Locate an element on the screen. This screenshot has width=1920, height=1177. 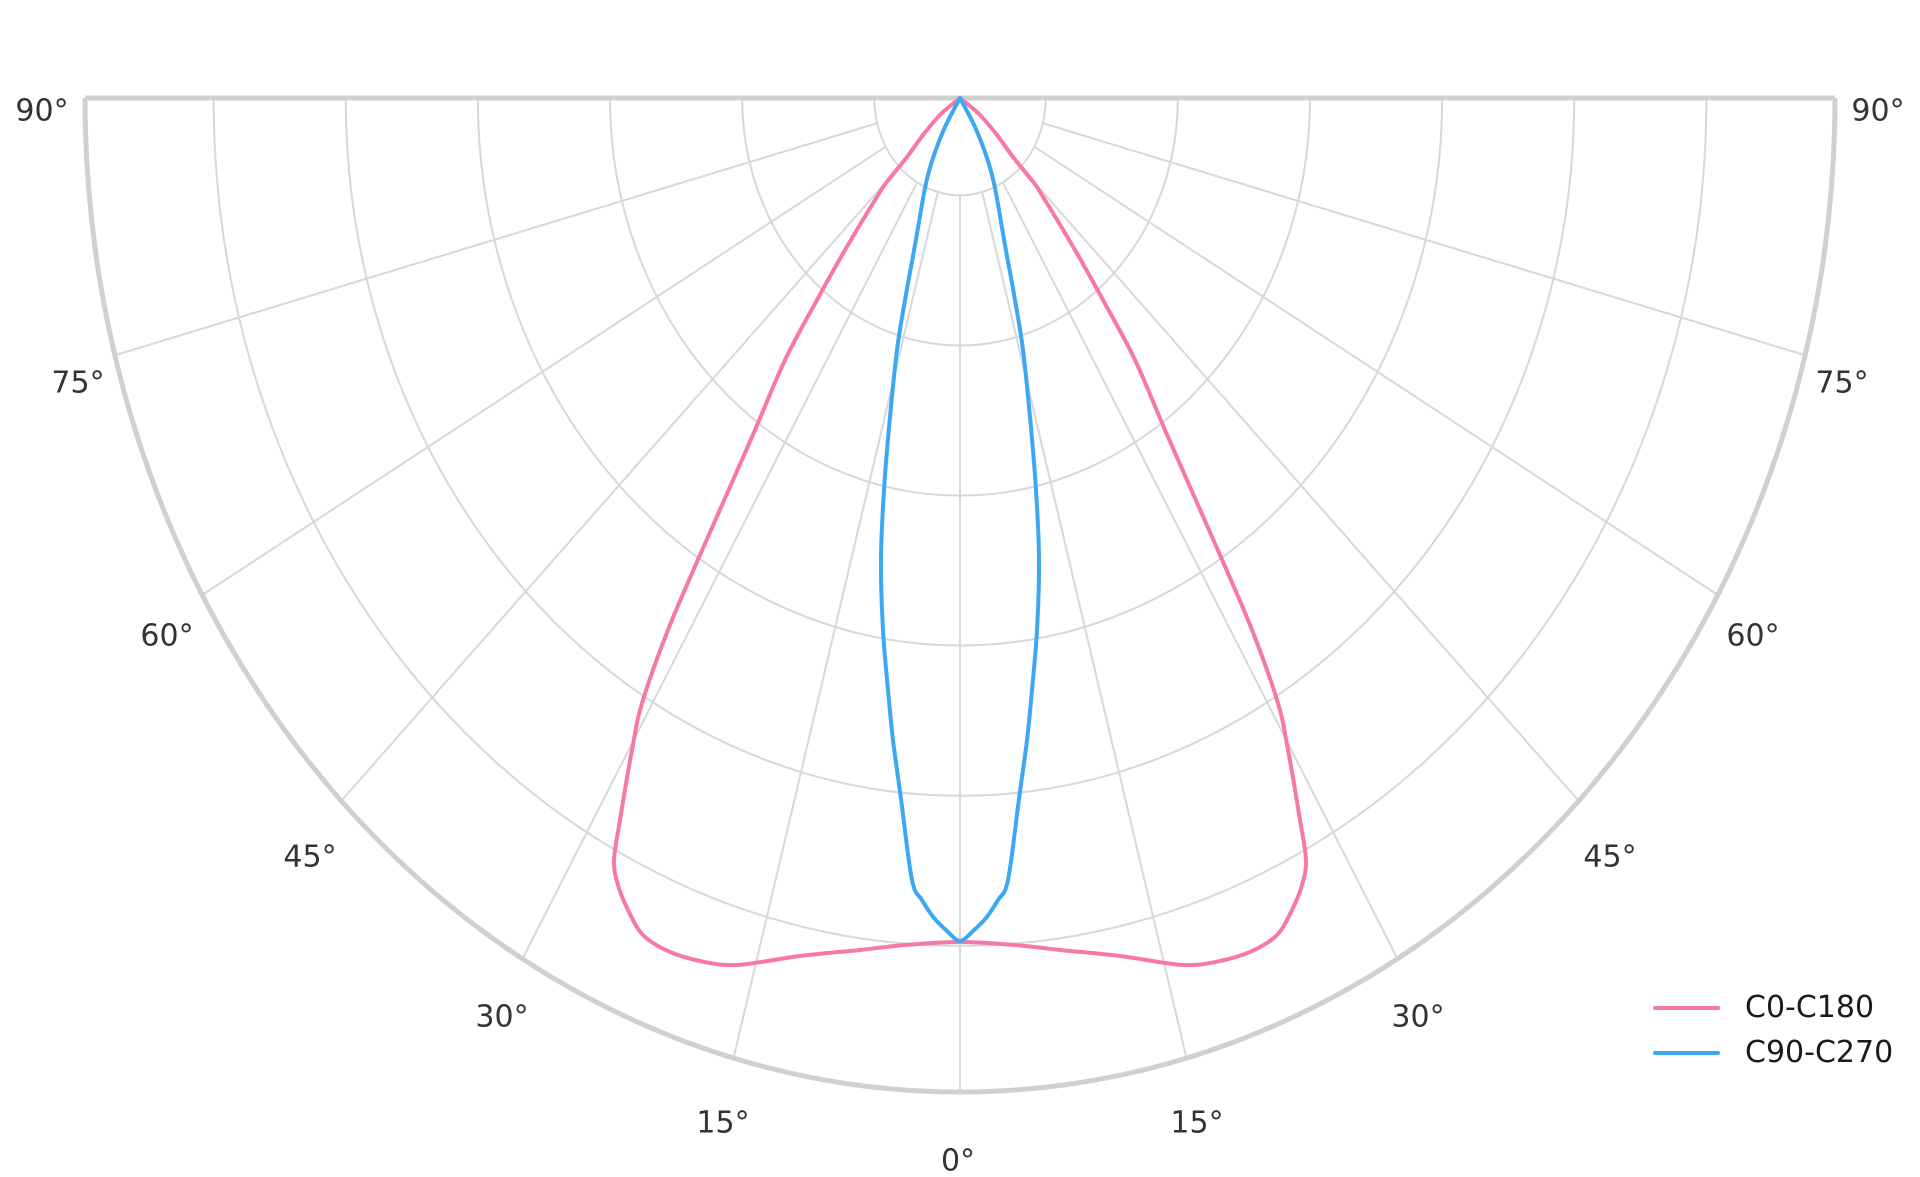
legend-item-c0-c180: C0-C180 is located at coordinates (1773, 1007).